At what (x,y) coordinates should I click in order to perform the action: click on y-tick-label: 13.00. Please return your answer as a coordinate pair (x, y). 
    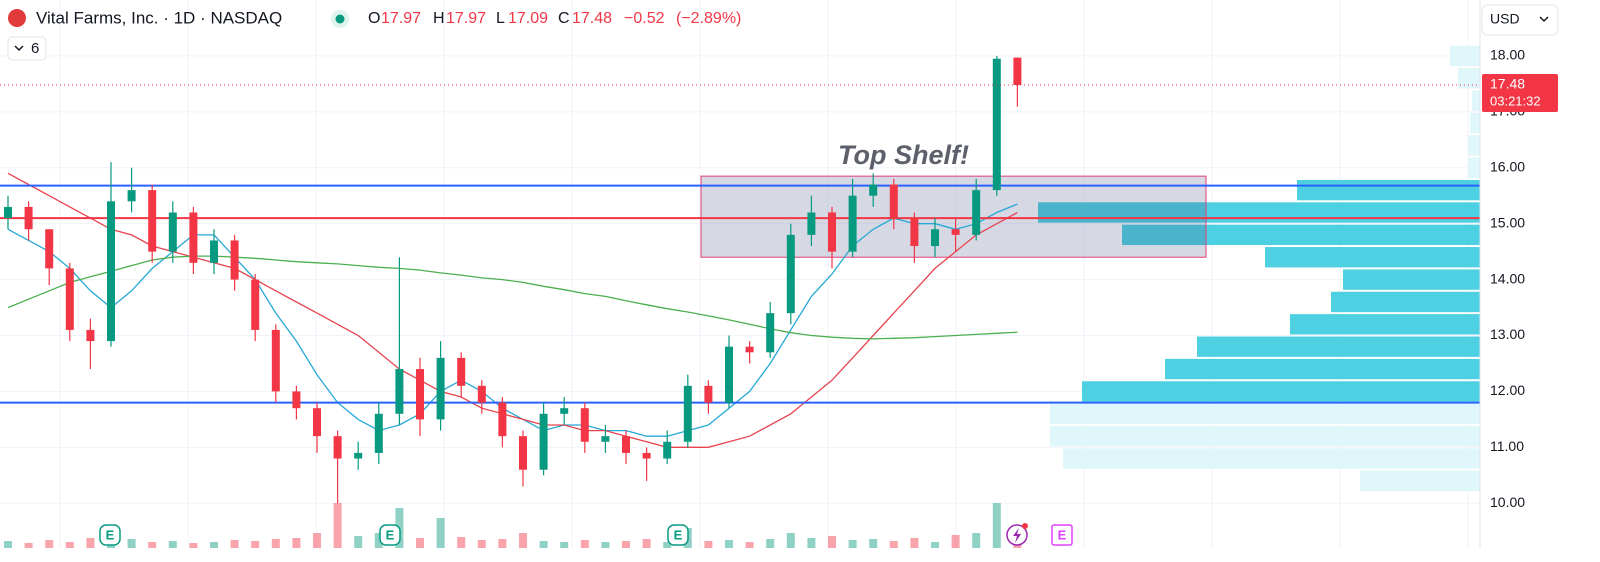
    Looking at the image, I should click on (1507, 334).